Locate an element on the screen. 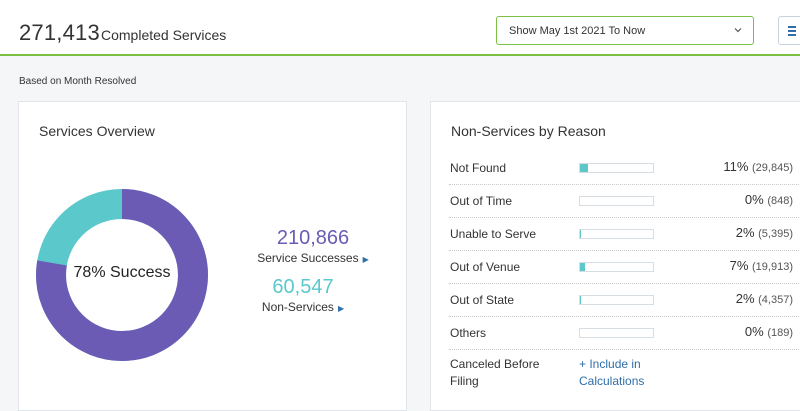 The width and height of the screenshot is (800, 411). success-donut-chart: 78% Success is located at coordinates (122, 275).